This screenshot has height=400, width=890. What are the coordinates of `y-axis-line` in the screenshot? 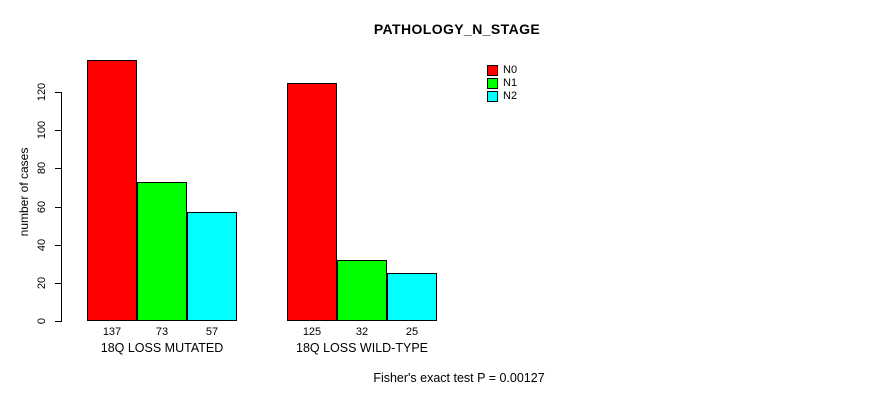 It's located at (61, 207).